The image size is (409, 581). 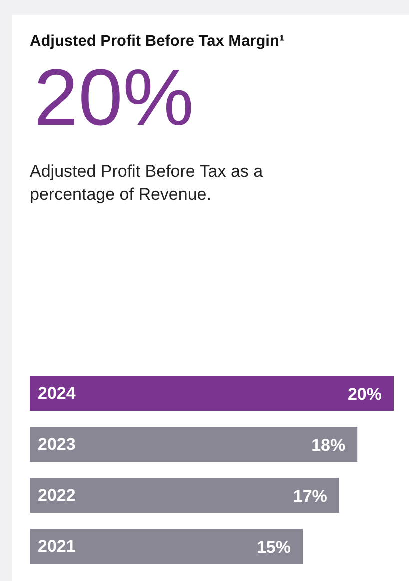 I want to click on data-label: 18%, so click(x=329, y=446).